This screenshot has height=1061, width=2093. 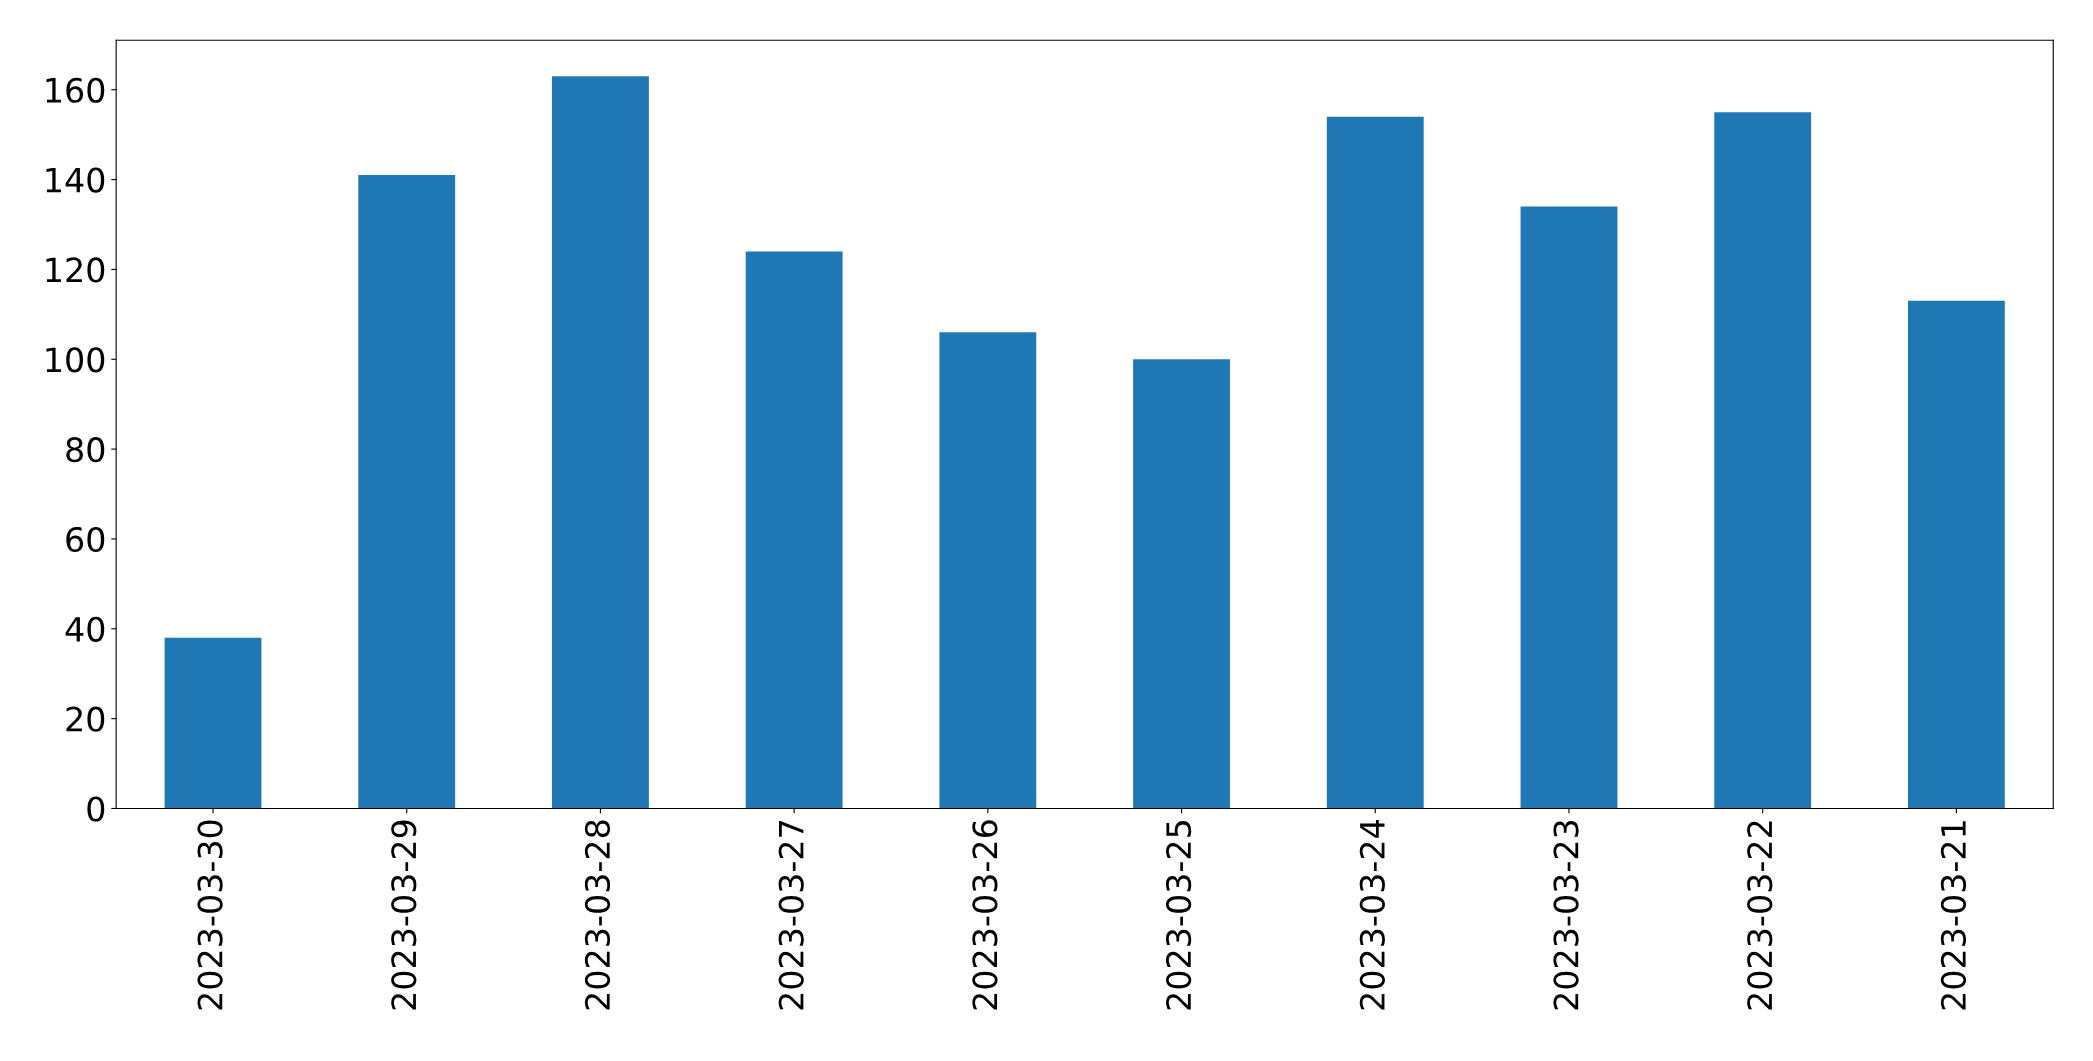 What do you see at coordinates (75, 90) in the screenshot?
I see `y-tick-label: 160` at bounding box center [75, 90].